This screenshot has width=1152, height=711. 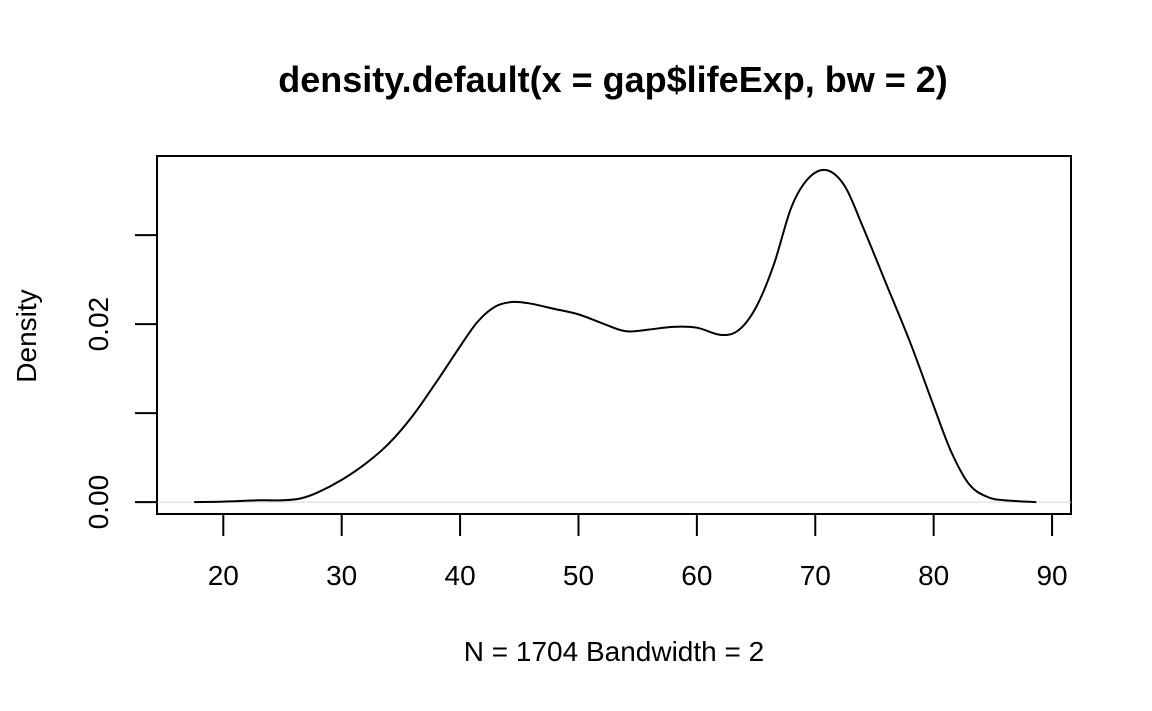 What do you see at coordinates (933, 575) in the screenshot?
I see `x-tick-label: 80` at bounding box center [933, 575].